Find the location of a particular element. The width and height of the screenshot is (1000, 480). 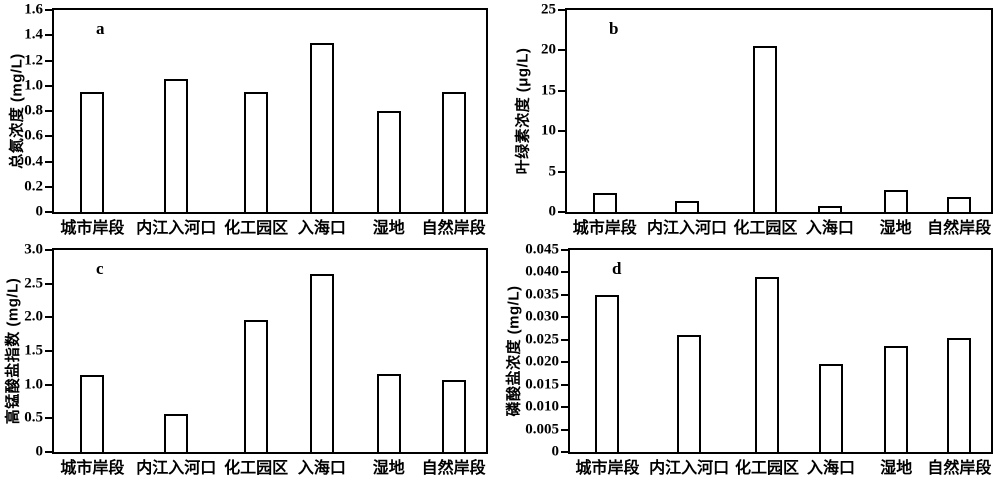

y-tick-label: 5 is located at coordinates (552, 171).